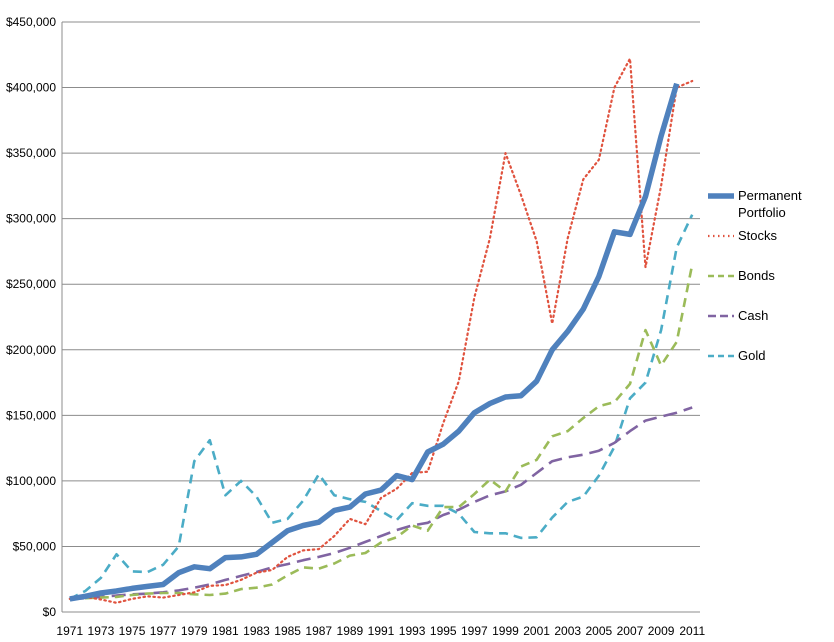 Image resolution: width=834 pixels, height=642 pixels. Describe the element at coordinates (536, 631) in the screenshot. I see `x-tick-label: 2001` at that location.